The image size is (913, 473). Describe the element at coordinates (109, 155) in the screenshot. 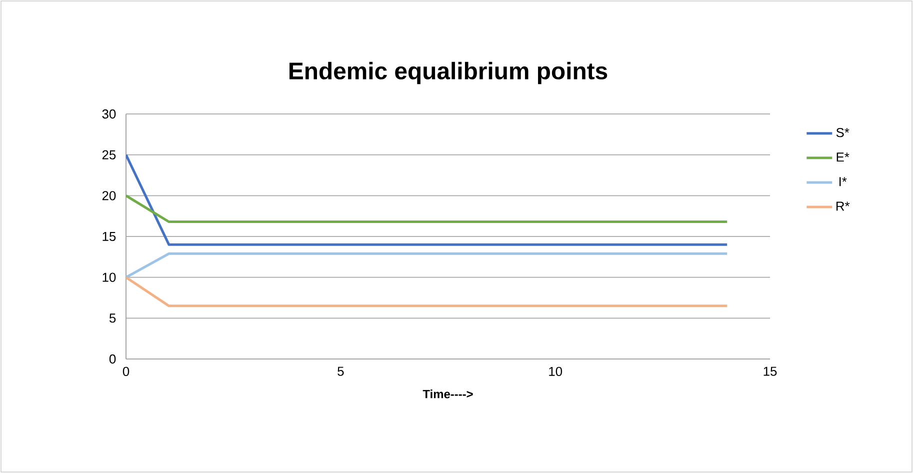

I see `y-tick-label: 25` at that location.